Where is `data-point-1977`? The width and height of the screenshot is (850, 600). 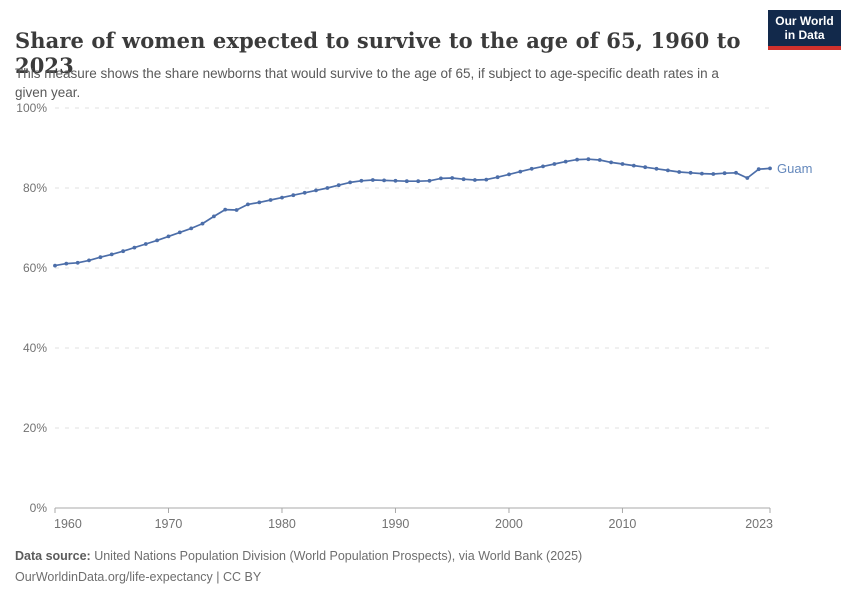 data-point-1977 is located at coordinates (248, 204).